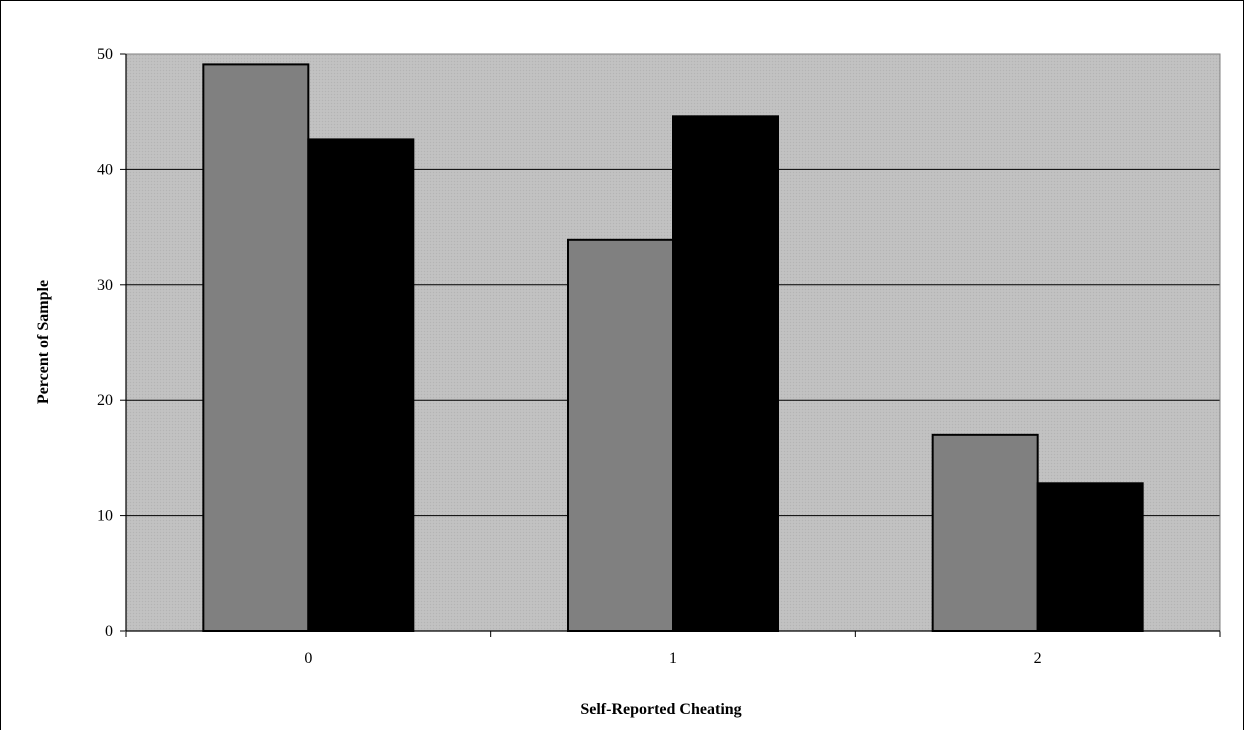  Describe the element at coordinates (109, 631) in the screenshot. I see `y-tick-label: 0` at that location.